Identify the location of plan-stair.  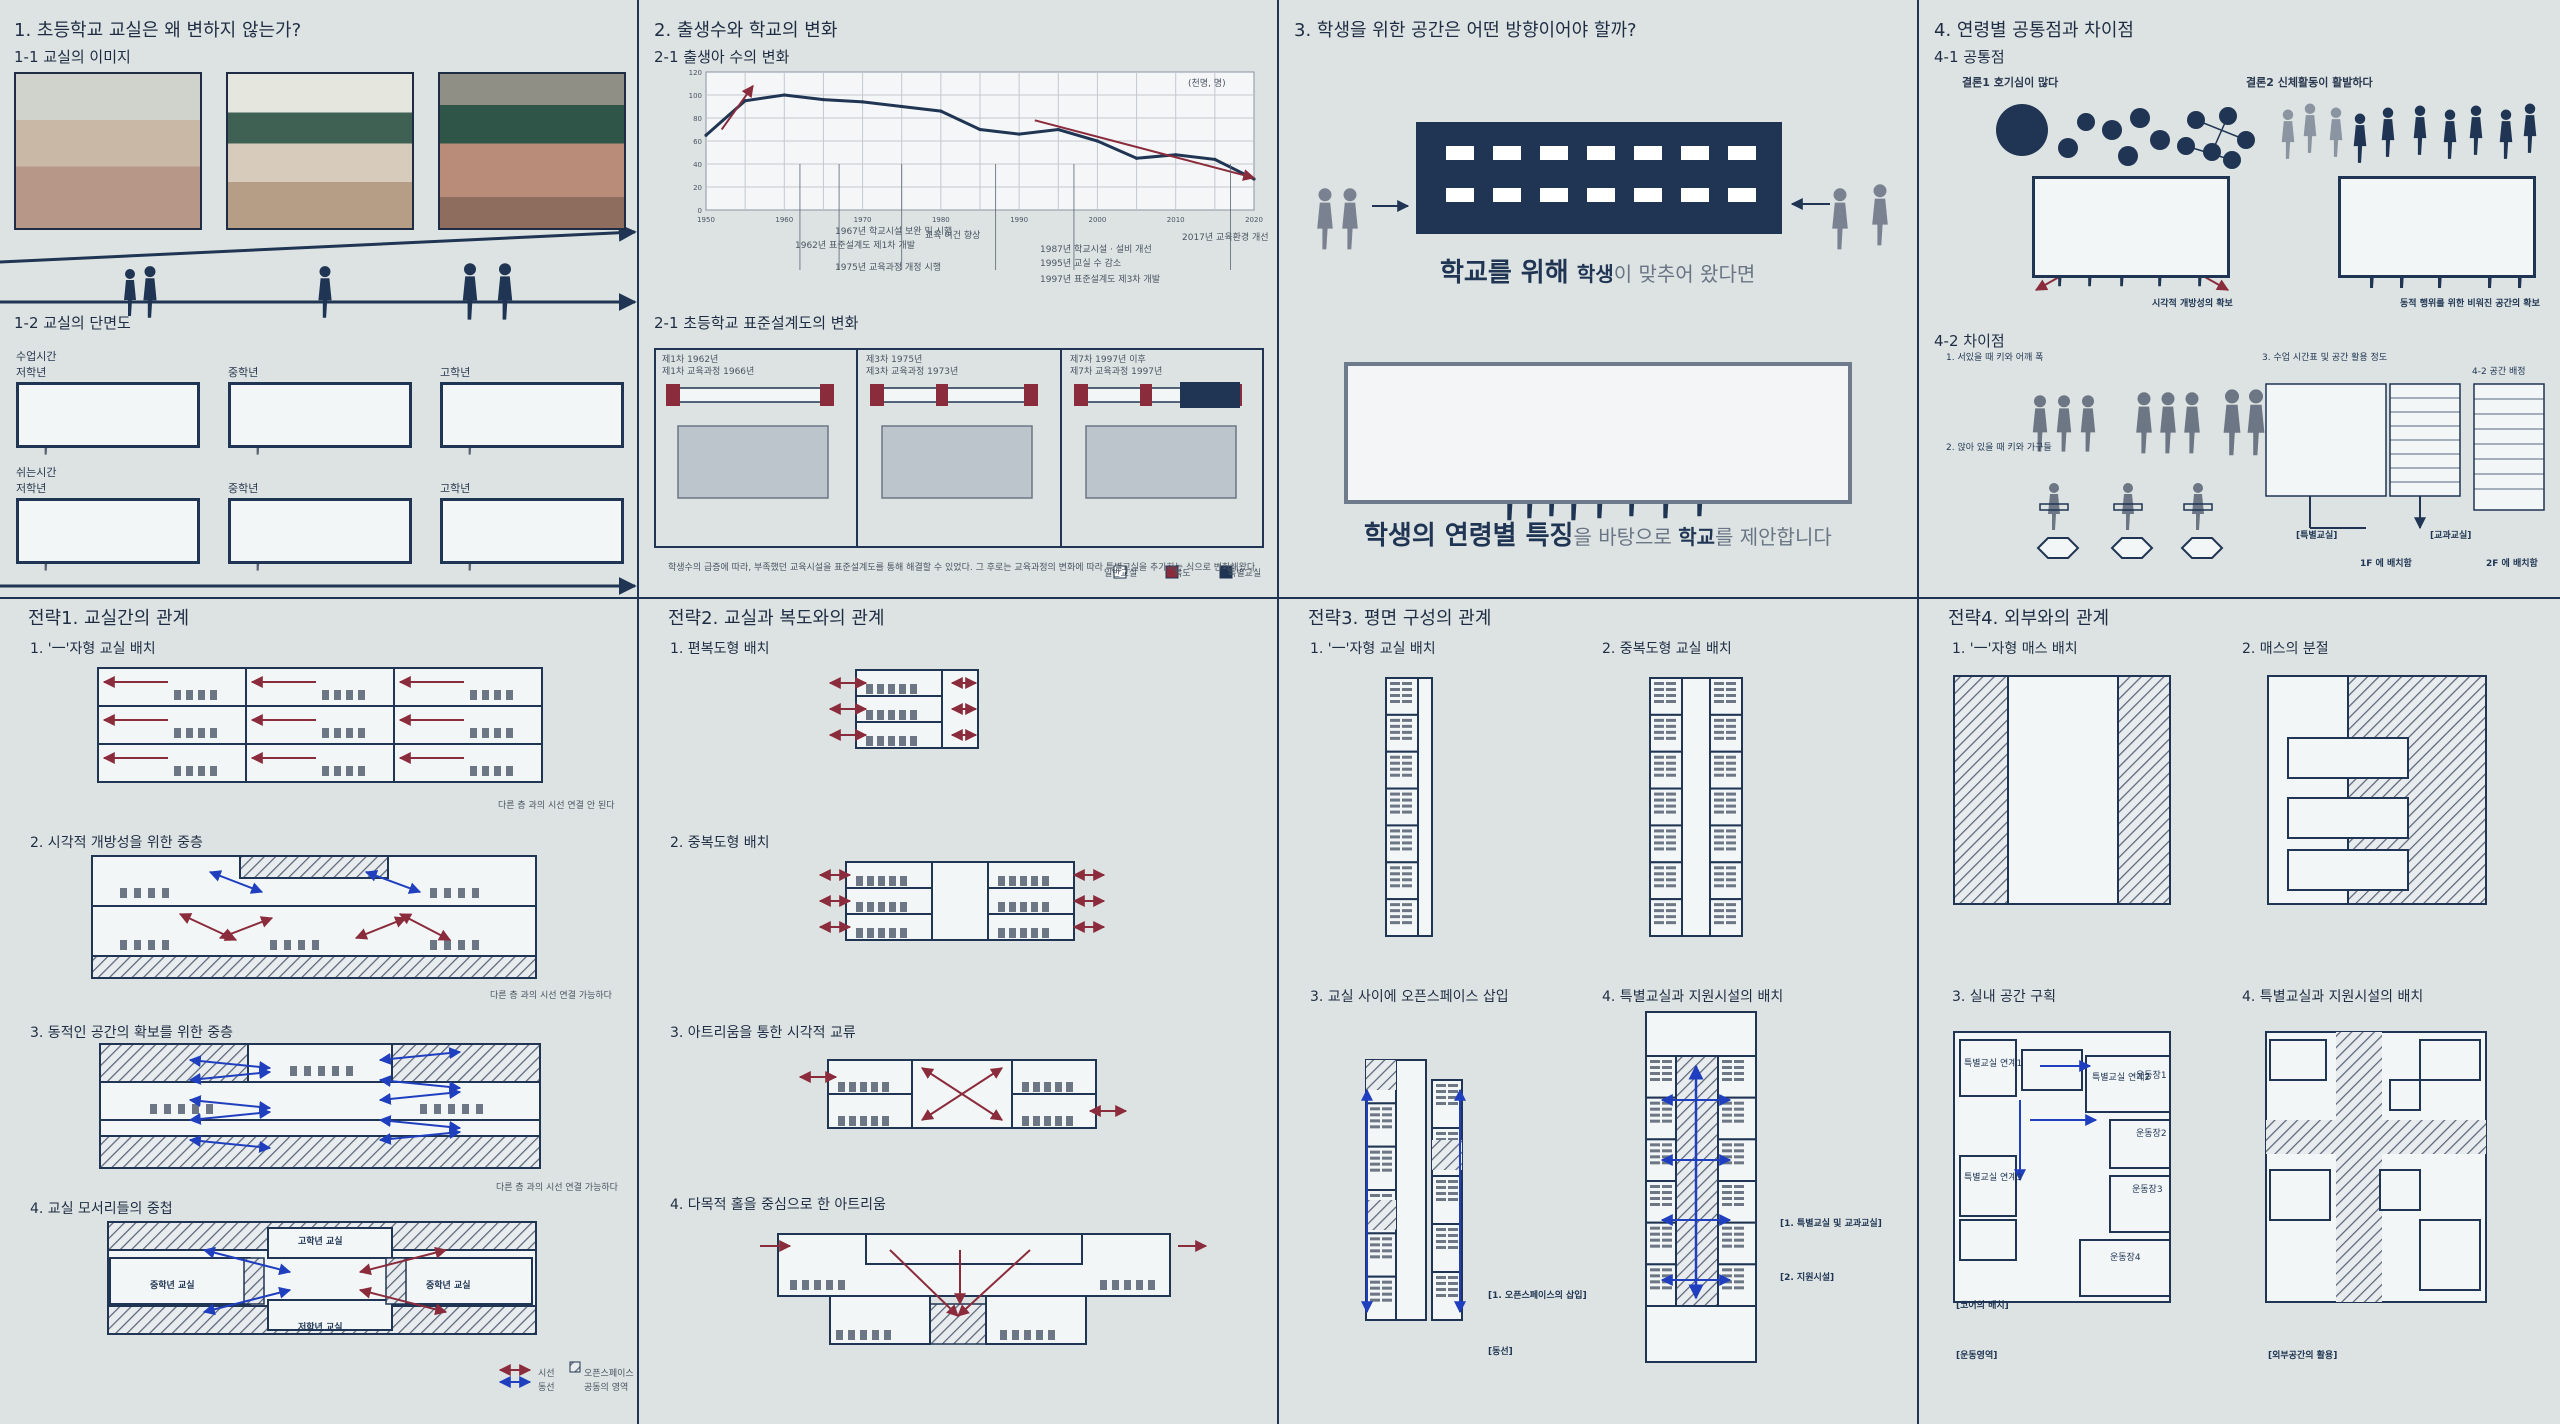
(1031, 395).